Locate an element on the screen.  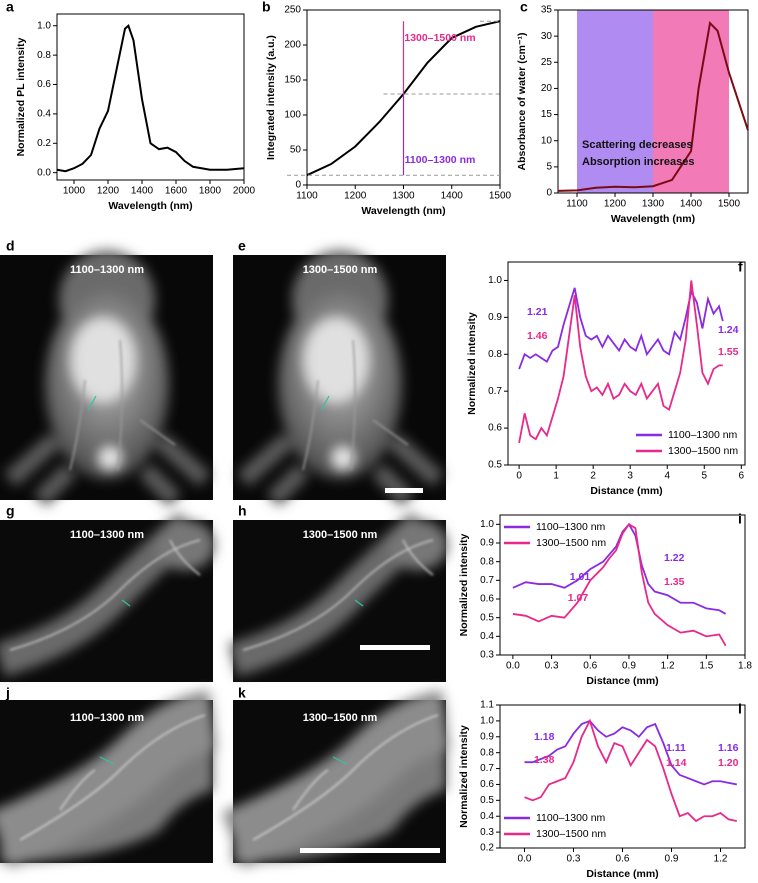
y-tick-label: 50 is located at coordinates (296, 150).